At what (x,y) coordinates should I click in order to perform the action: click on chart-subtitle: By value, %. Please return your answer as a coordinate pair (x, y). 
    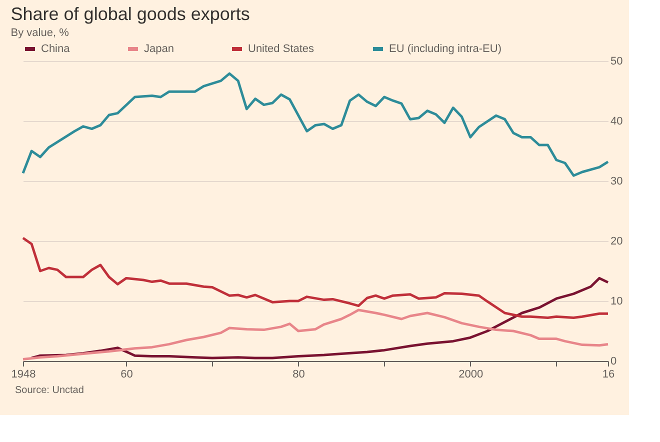
    Looking at the image, I should click on (40, 33).